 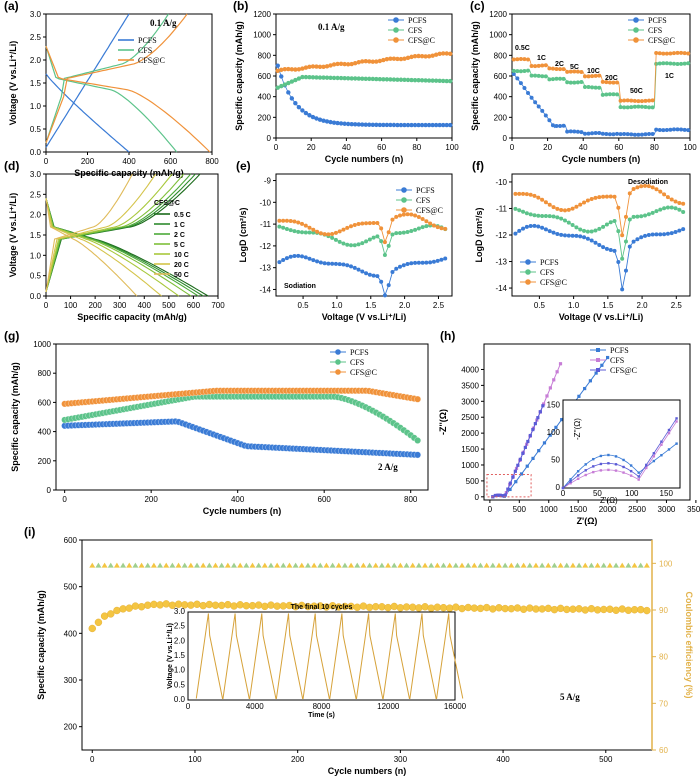 I want to click on inset-point-CFS@C, so click(x=570, y=481).